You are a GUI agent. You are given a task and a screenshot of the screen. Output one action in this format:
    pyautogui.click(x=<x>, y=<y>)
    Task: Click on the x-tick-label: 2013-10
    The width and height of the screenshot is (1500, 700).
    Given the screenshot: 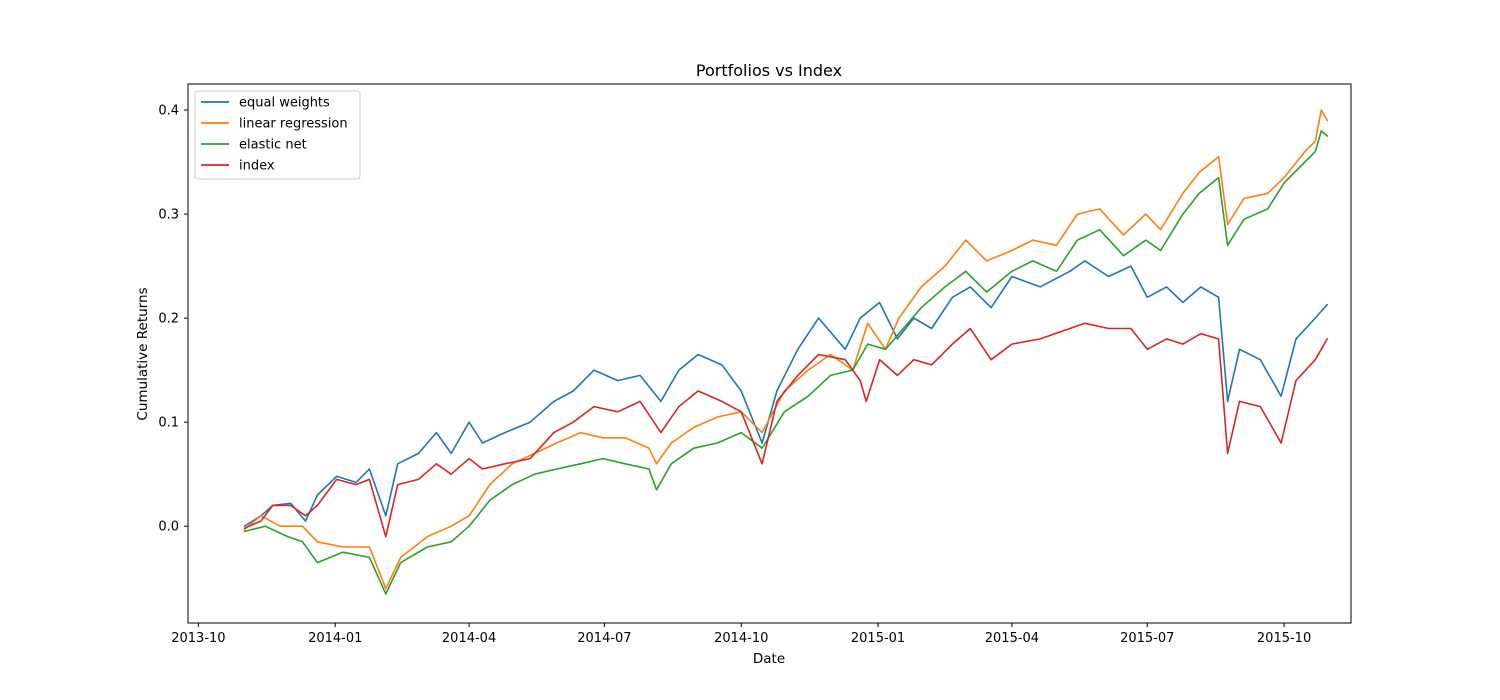 What is the action you would take?
    pyautogui.click(x=198, y=638)
    